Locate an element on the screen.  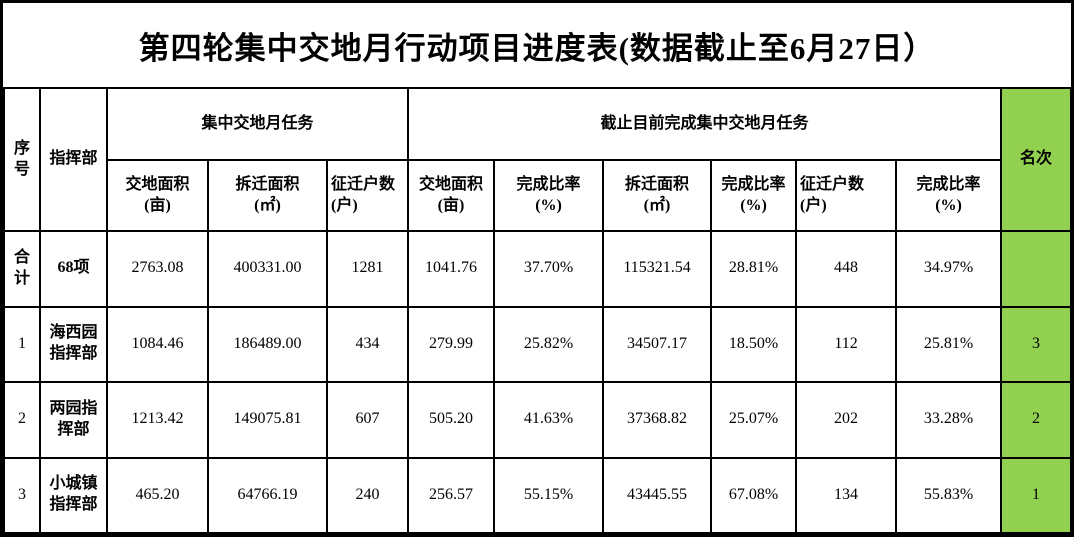
cell-task-demolition-area: 186489.00 is located at coordinates (267, 344).